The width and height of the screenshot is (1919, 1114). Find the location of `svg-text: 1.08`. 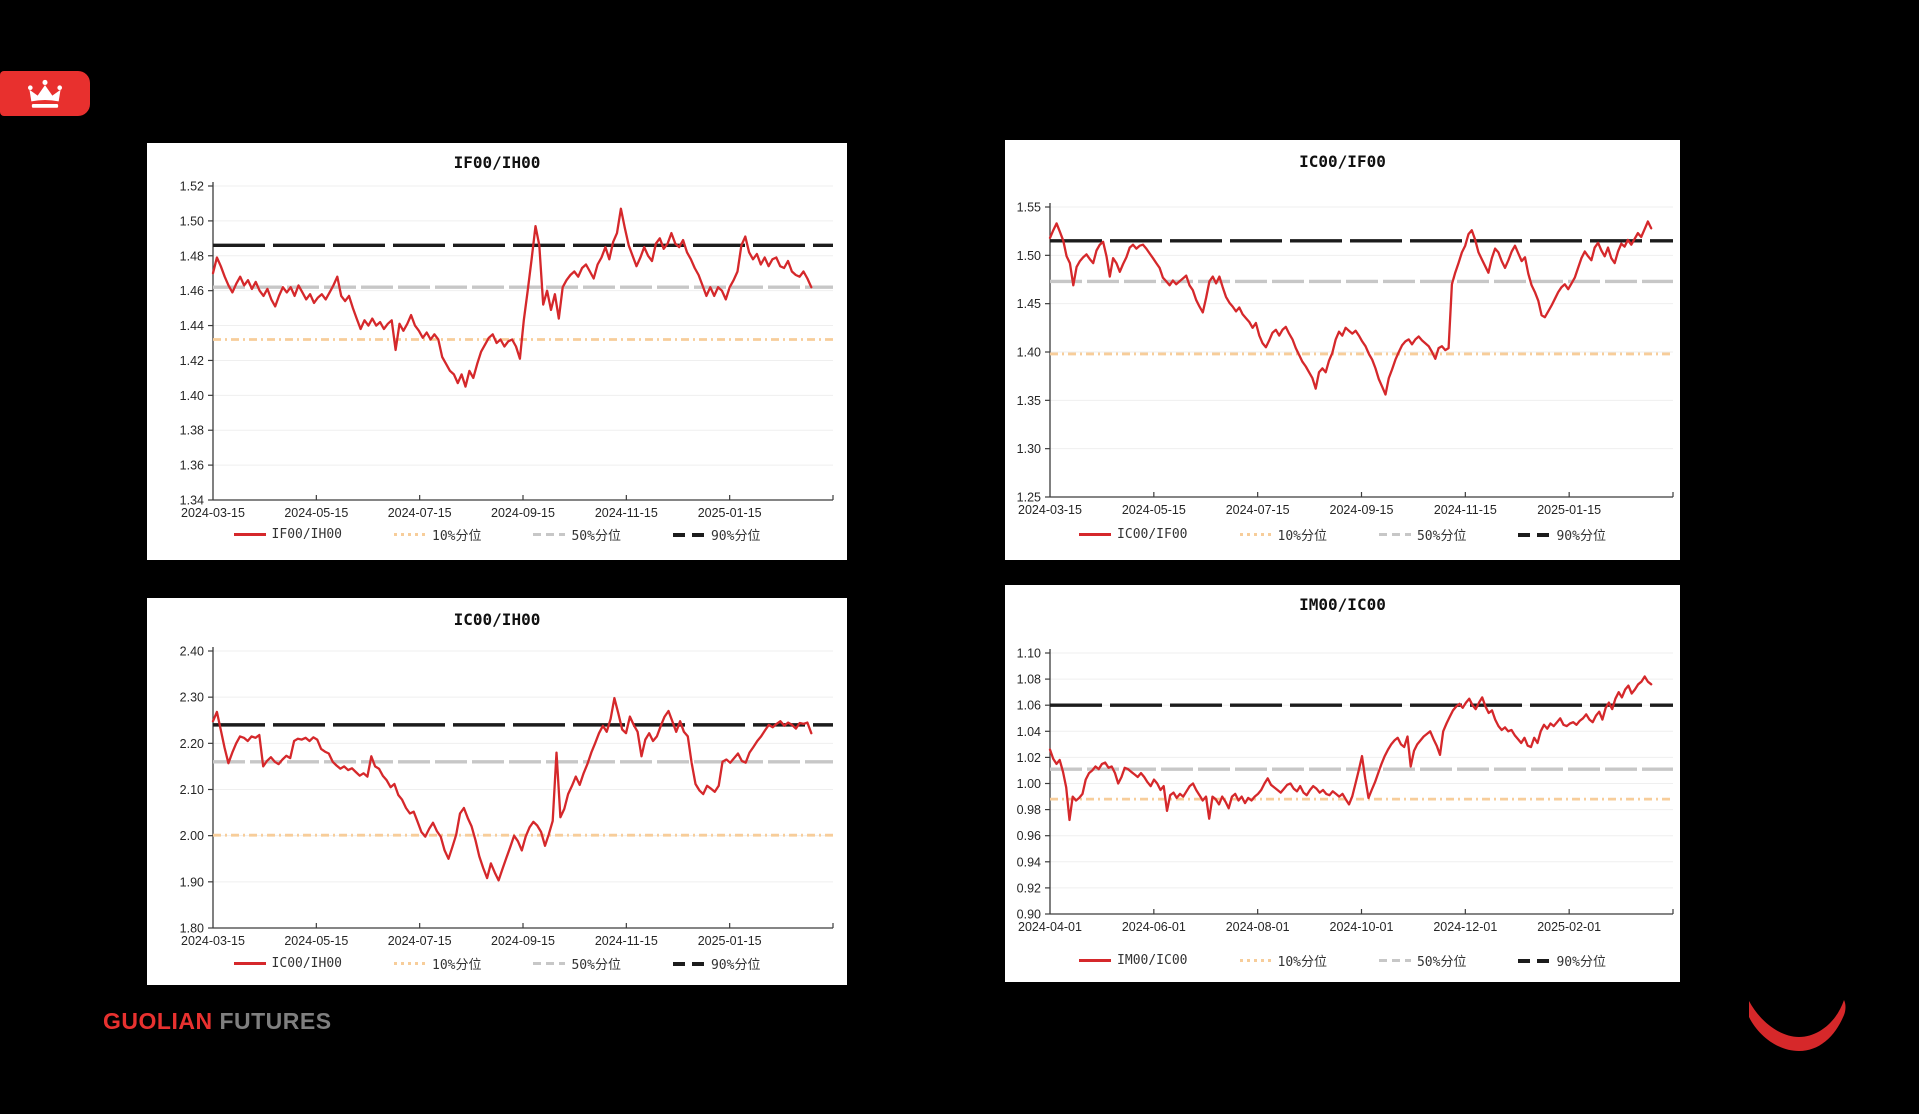

svg-text: 1.08 is located at coordinates (1029, 680).